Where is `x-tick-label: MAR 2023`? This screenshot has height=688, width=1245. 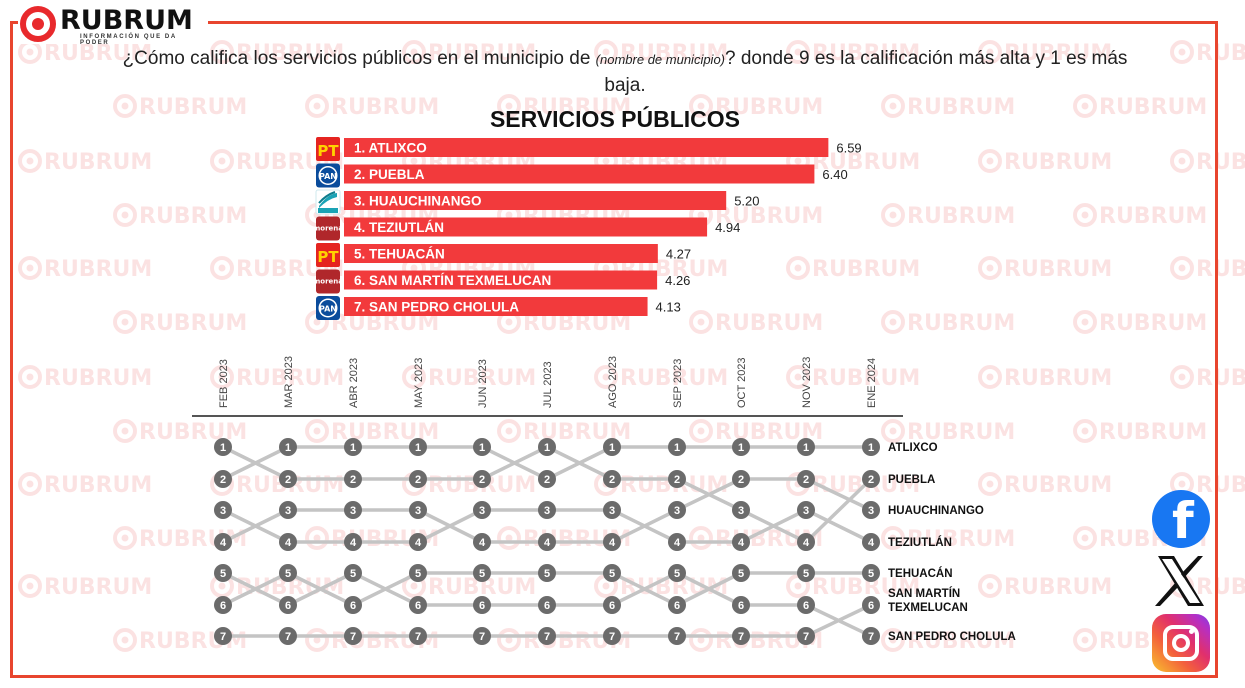 x-tick-label: MAR 2023 is located at coordinates (289, 382).